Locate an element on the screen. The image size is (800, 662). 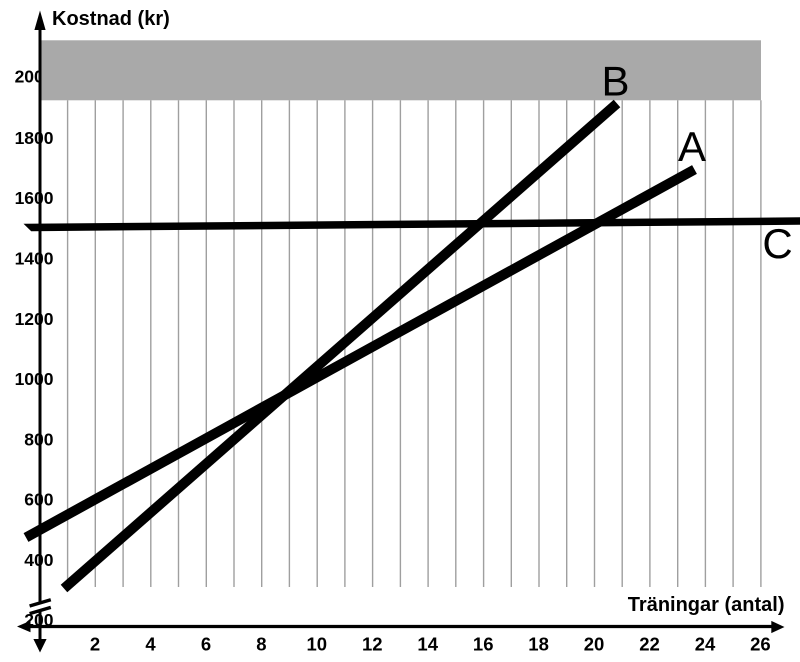
svg-text: Träningar (antal) is located at coordinates (706, 605).